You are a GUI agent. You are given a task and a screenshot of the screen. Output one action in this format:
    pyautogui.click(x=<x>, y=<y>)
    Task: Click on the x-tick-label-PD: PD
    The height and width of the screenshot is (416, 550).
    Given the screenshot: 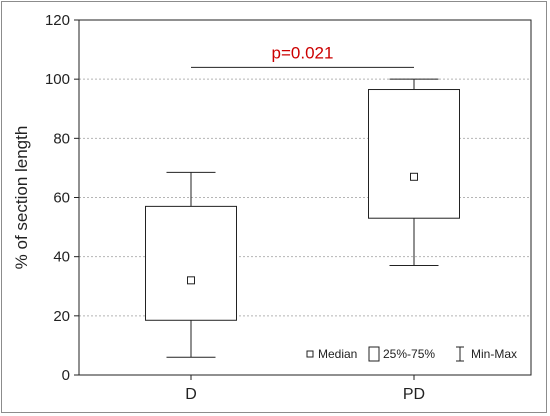 What is the action you would take?
    pyautogui.click(x=414, y=394)
    